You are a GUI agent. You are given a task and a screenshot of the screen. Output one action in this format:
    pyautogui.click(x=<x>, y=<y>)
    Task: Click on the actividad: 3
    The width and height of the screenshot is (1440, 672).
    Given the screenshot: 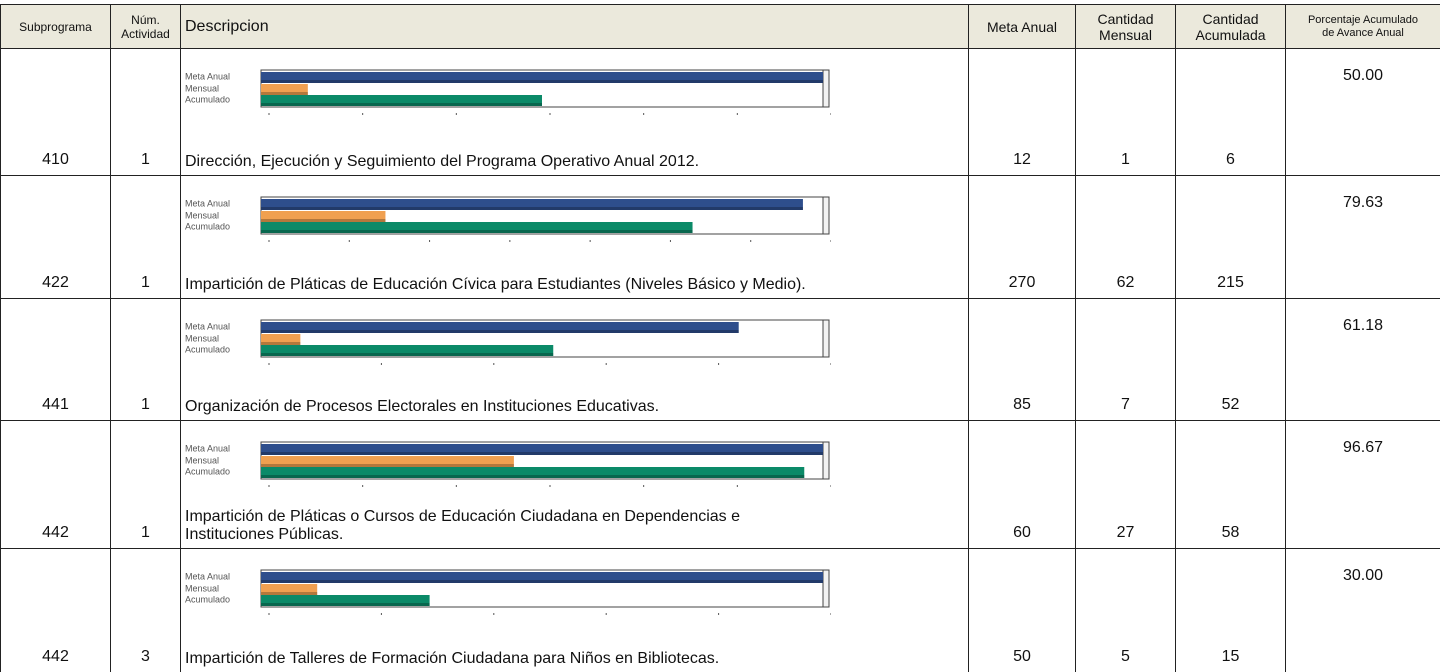 What is the action you would take?
    pyautogui.click(x=145, y=656)
    